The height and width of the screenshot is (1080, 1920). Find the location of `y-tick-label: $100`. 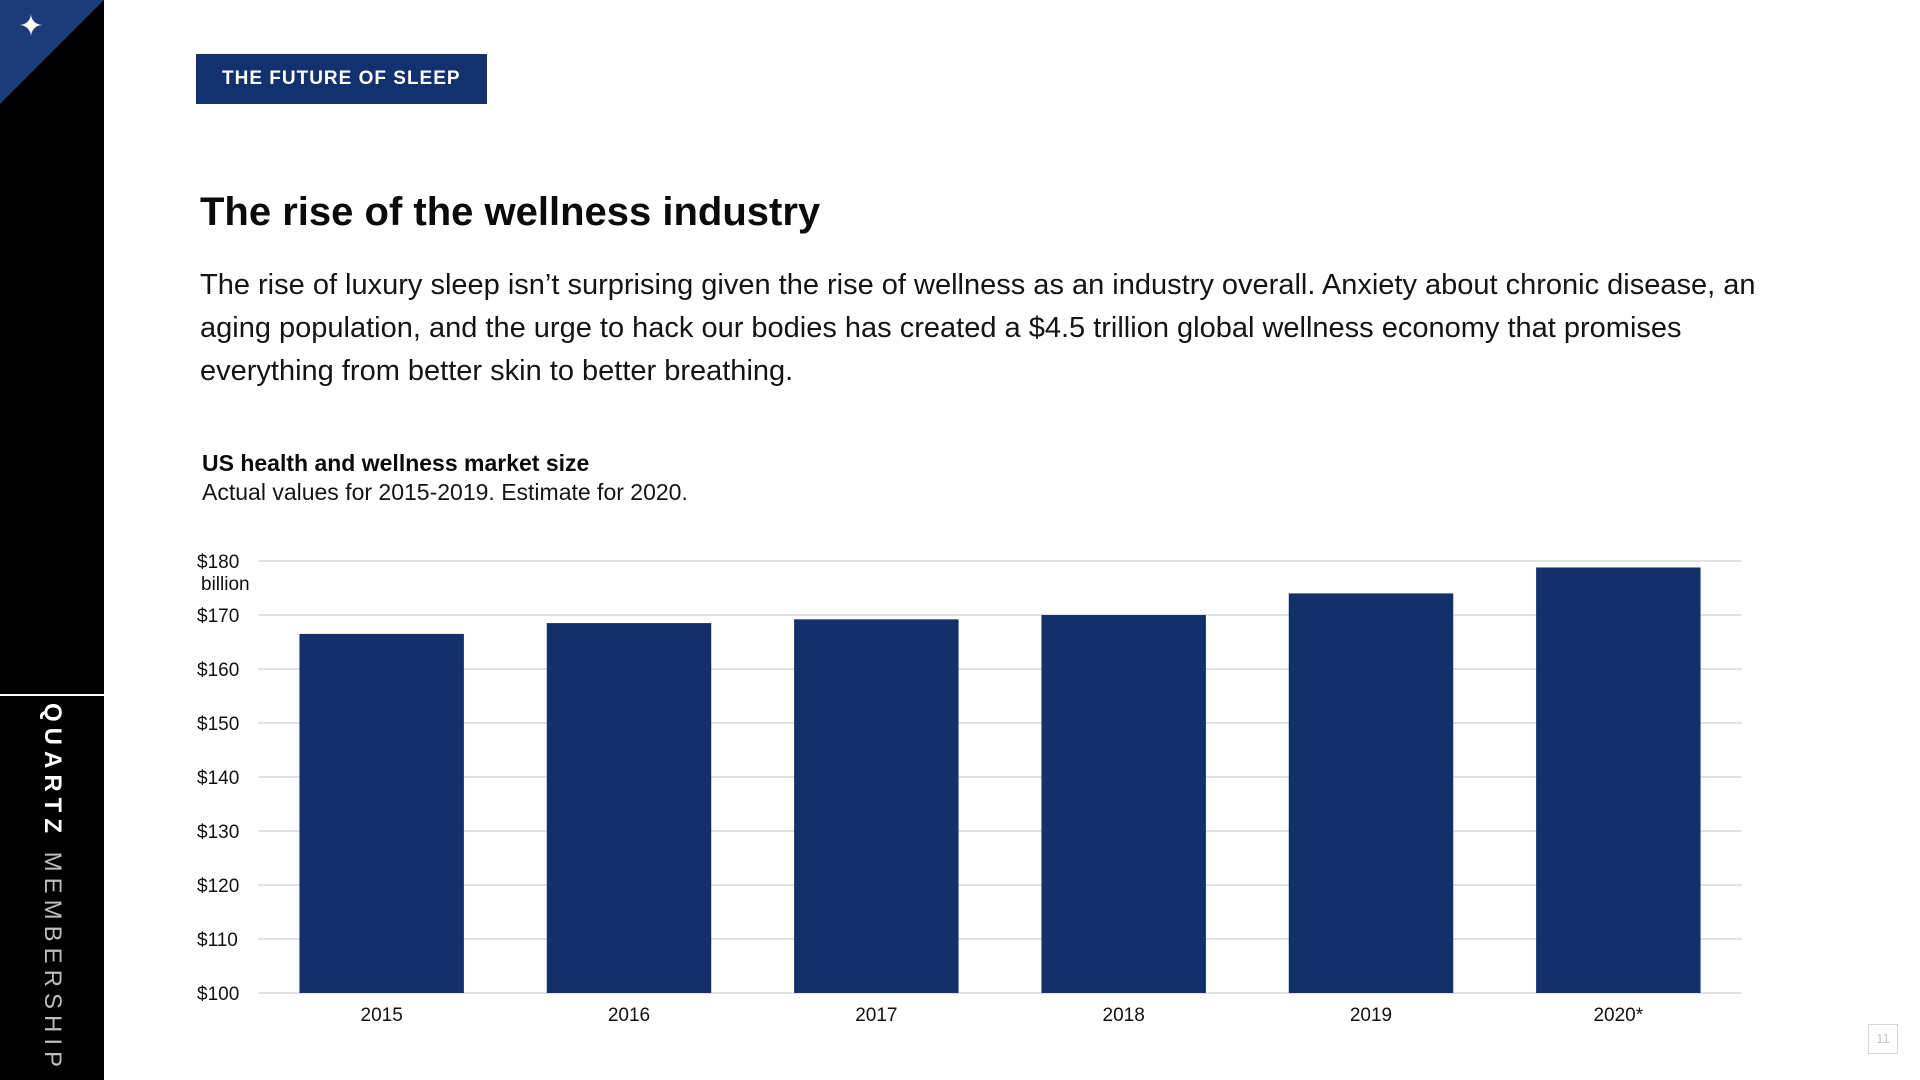

y-tick-label: $100 is located at coordinates (218, 994).